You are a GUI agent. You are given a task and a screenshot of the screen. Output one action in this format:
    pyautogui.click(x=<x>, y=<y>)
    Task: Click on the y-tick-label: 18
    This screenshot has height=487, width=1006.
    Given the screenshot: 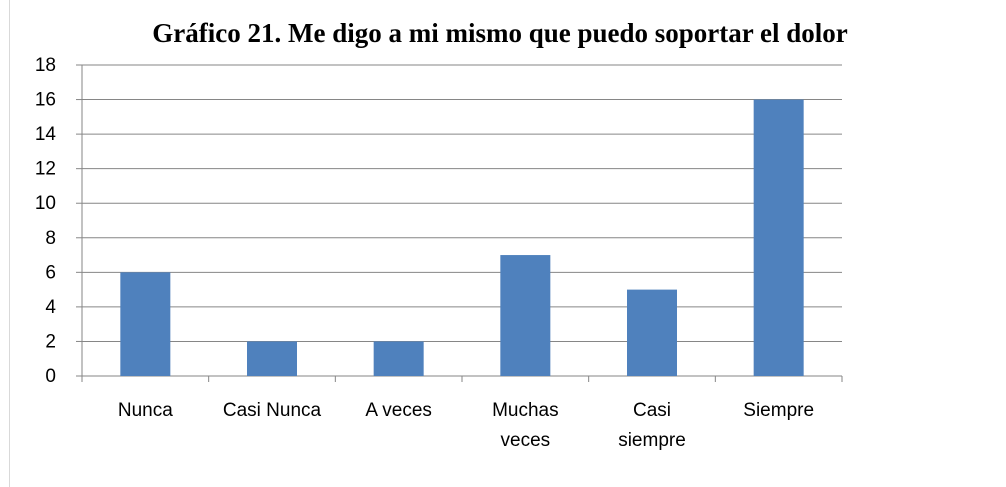 What is the action you would take?
    pyautogui.click(x=45, y=65)
    